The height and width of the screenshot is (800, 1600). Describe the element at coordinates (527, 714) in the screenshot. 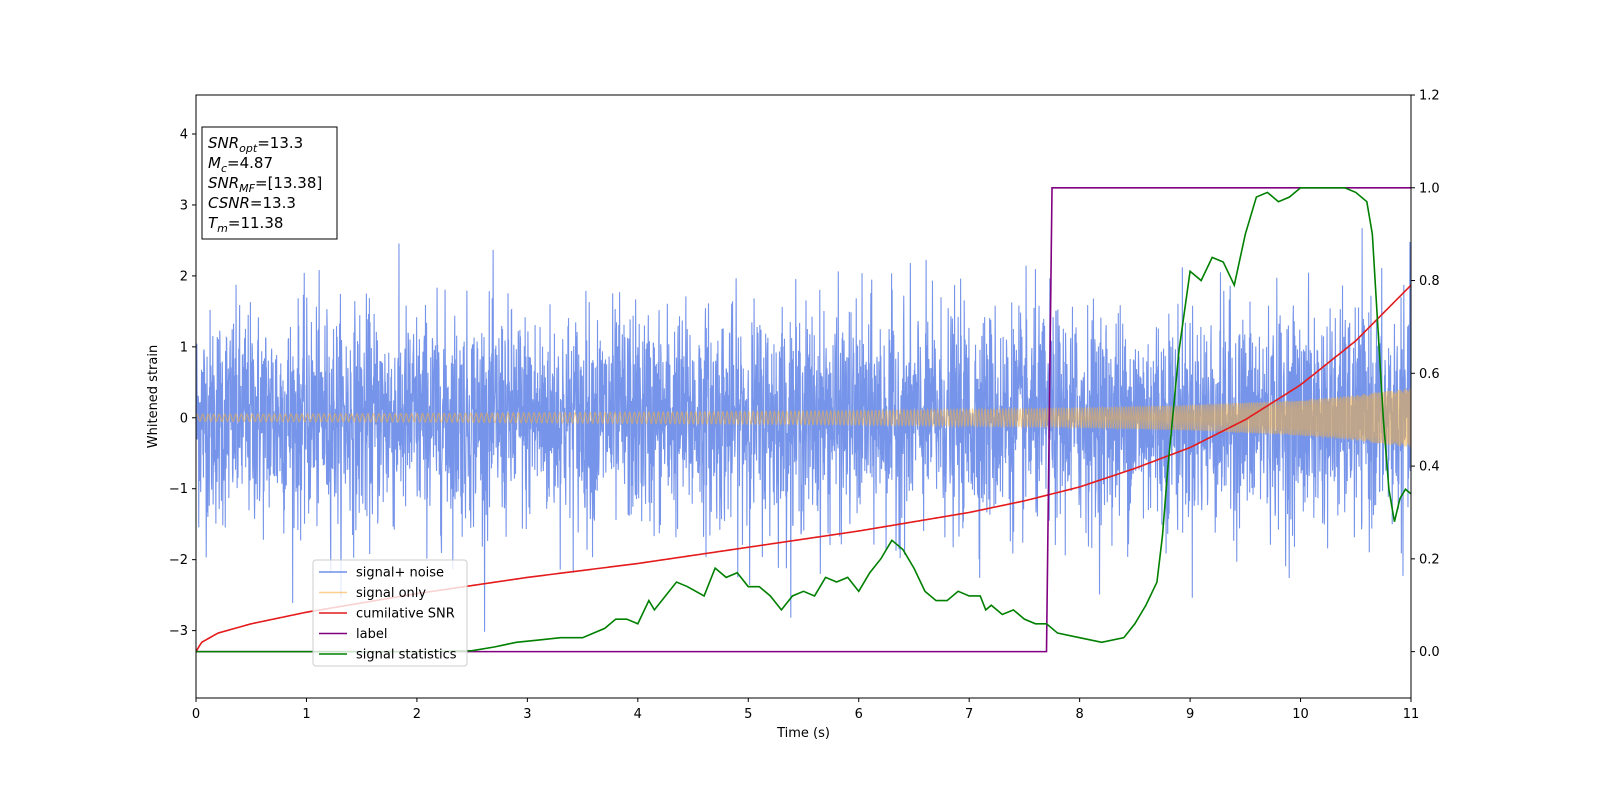

I see `x-tick-label: 3` at that location.